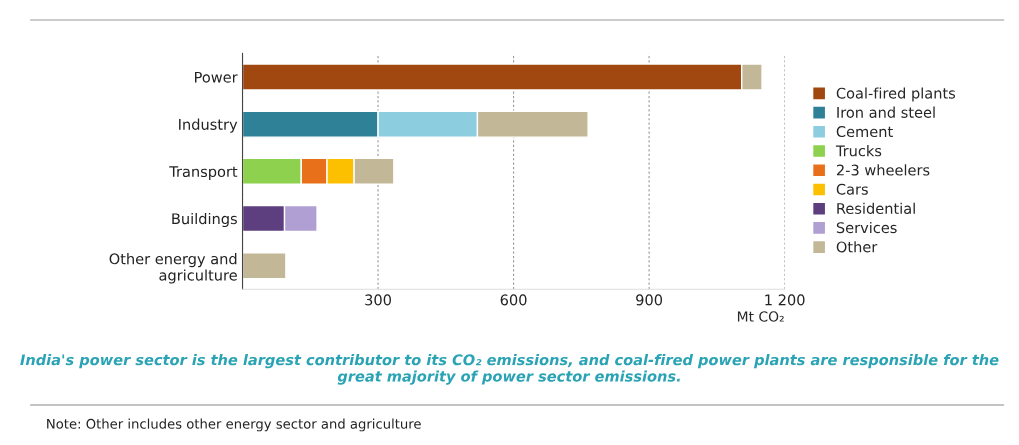  Describe the element at coordinates (378, 300) in the screenshot. I see `x-tick-label: 300` at that location.